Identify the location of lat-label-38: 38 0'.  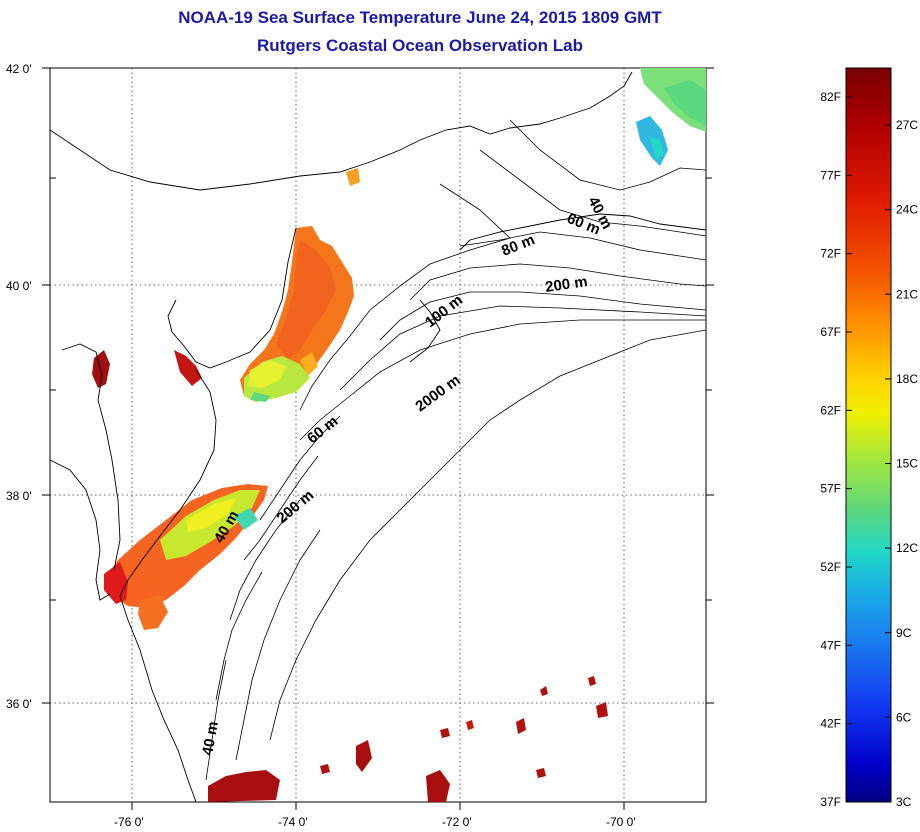
(19, 496).